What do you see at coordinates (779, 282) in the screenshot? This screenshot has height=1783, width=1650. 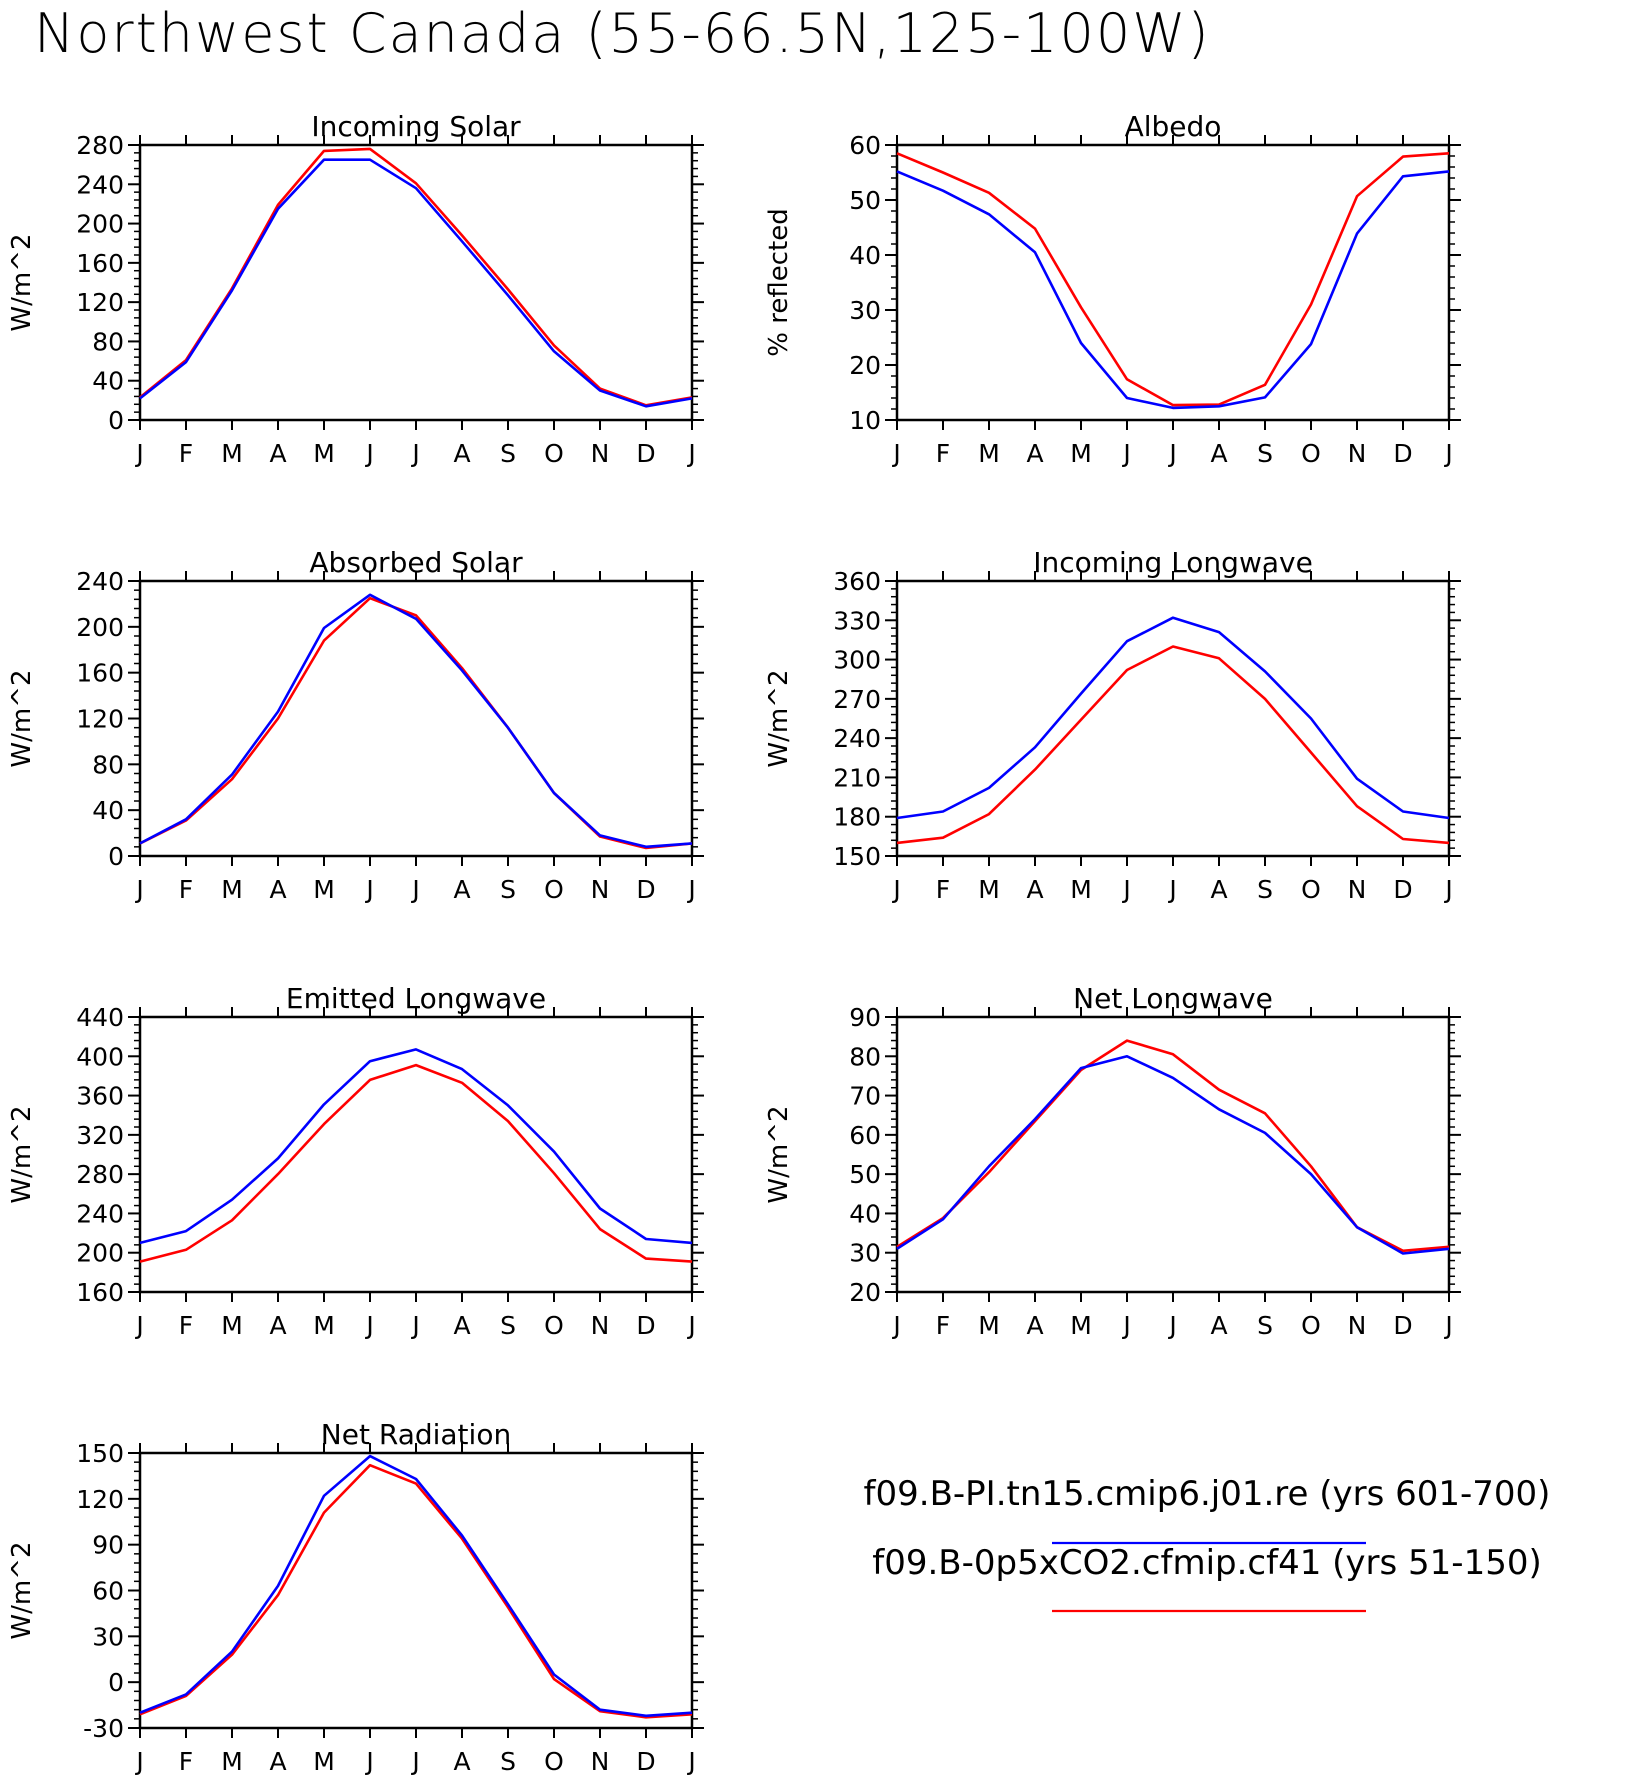 I see `y-axis-label: % reflected` at bounding box center [779, 282].